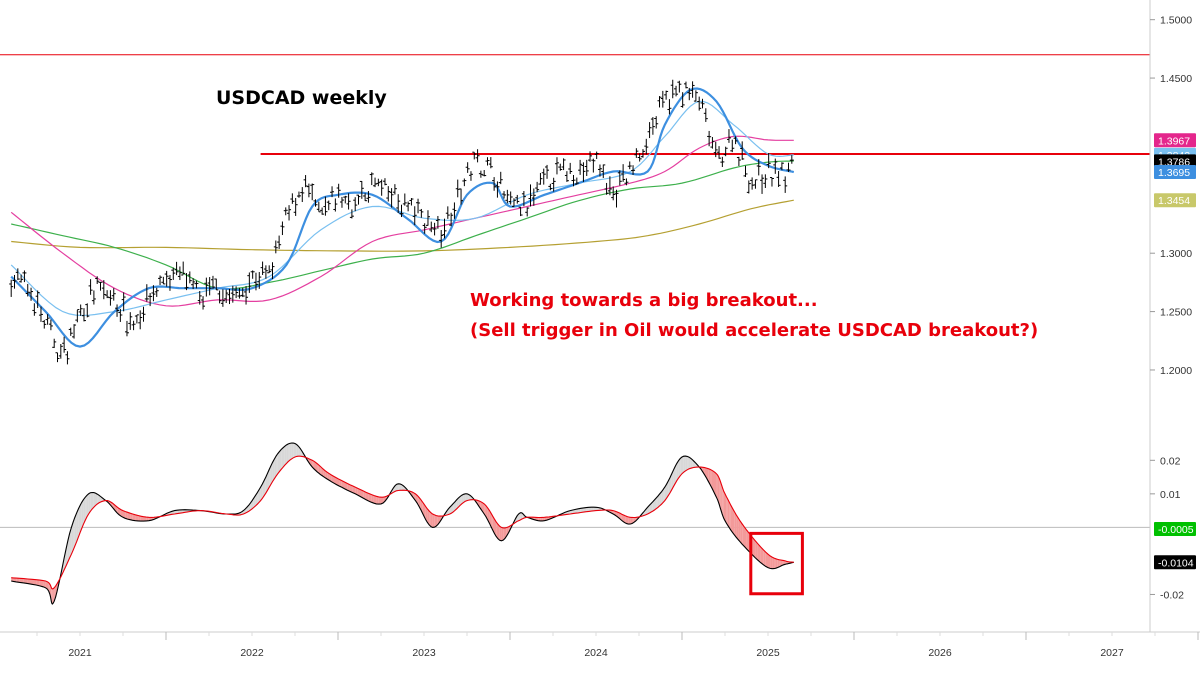 The image size is (1200, 680). What do you see at coordinates (252, 653) in the screenshot?
I see `x-tick-label: 2022` at bounding box center [252, 653].